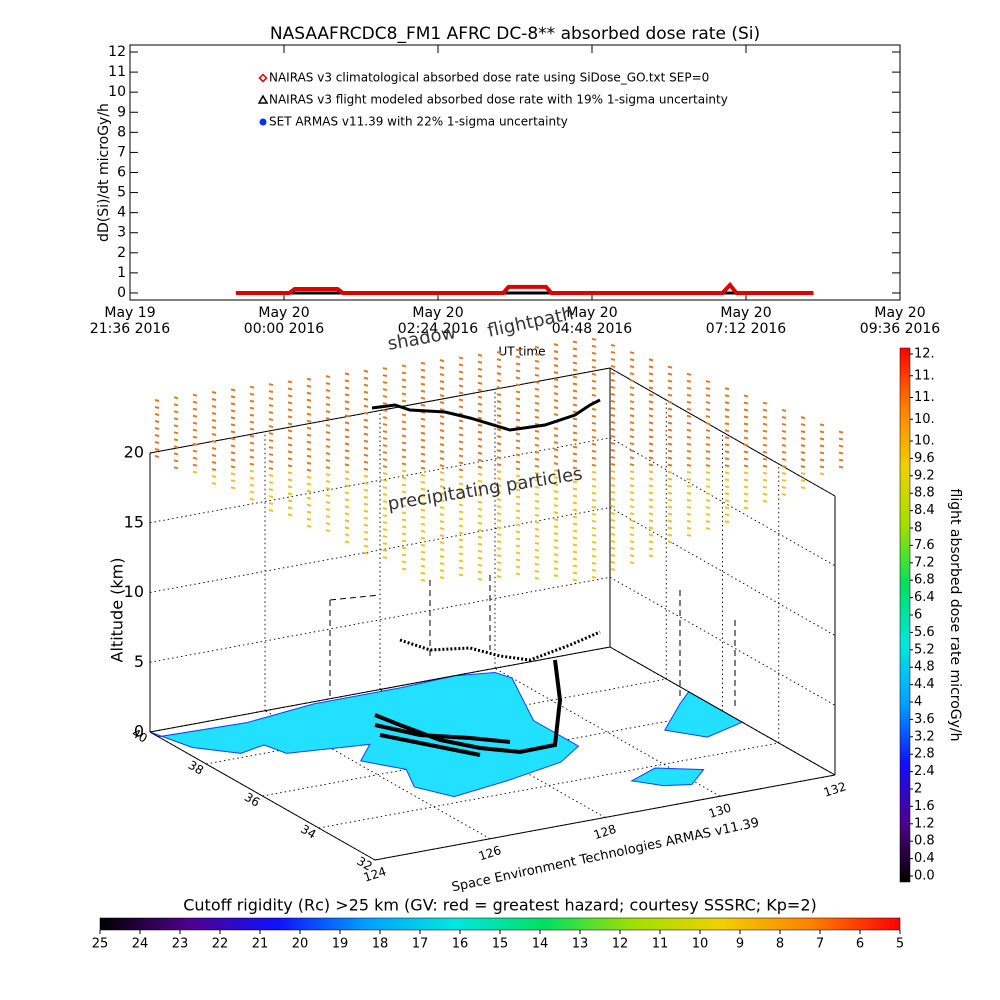  I want to click on legend-marker, so click(263, 78).